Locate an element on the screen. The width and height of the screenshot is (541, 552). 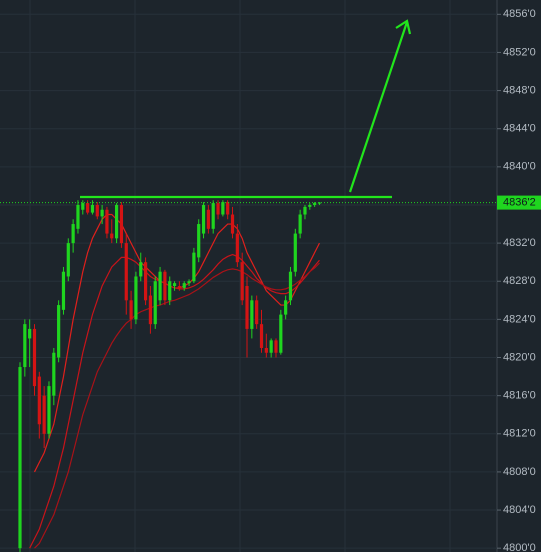
y-tick-label: 4848'0 is located at coordinates (519, 90).